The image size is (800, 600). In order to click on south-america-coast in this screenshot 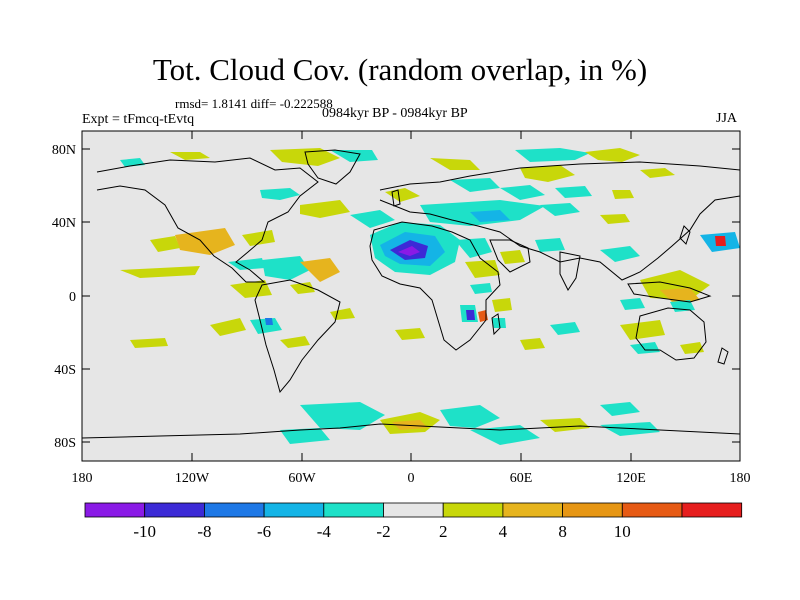, I will do `click(297, 336)`.